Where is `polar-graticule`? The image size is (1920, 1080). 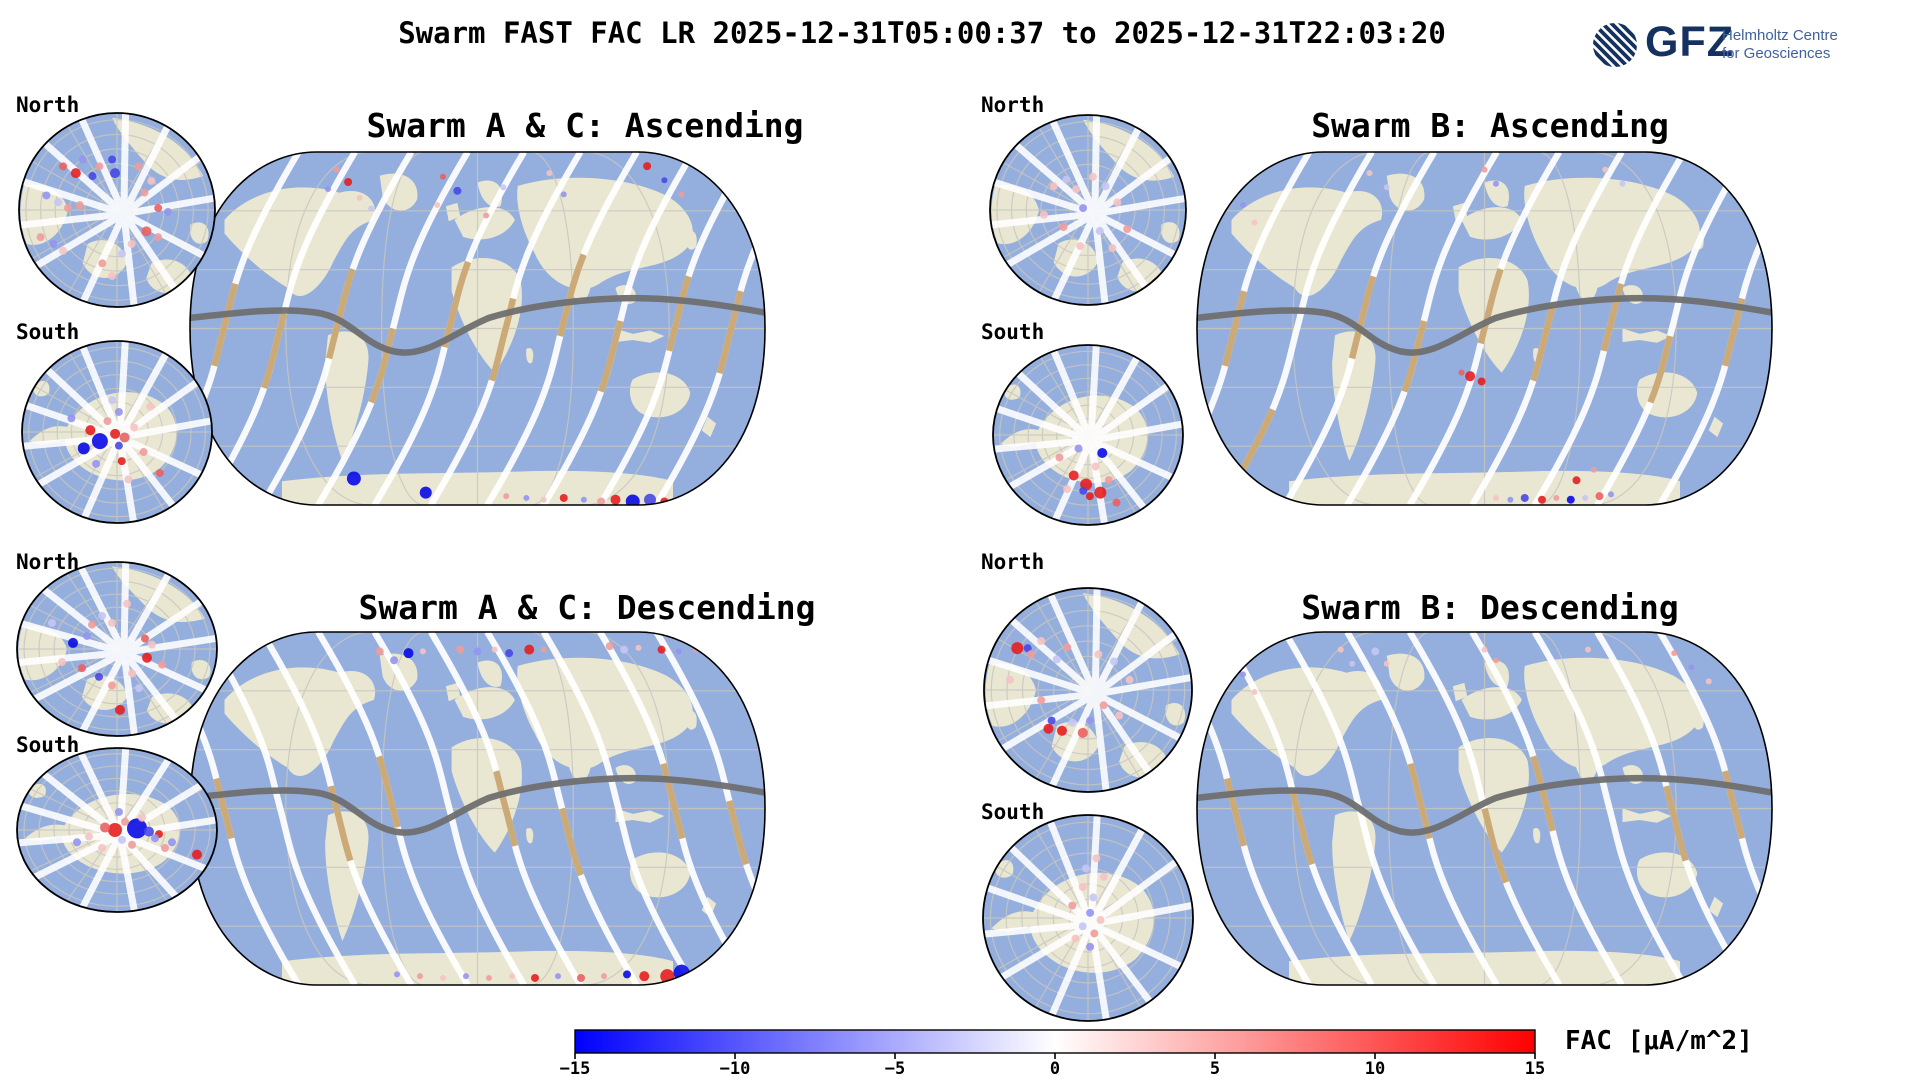
polar-graticule is located at coordinates (117, 210).